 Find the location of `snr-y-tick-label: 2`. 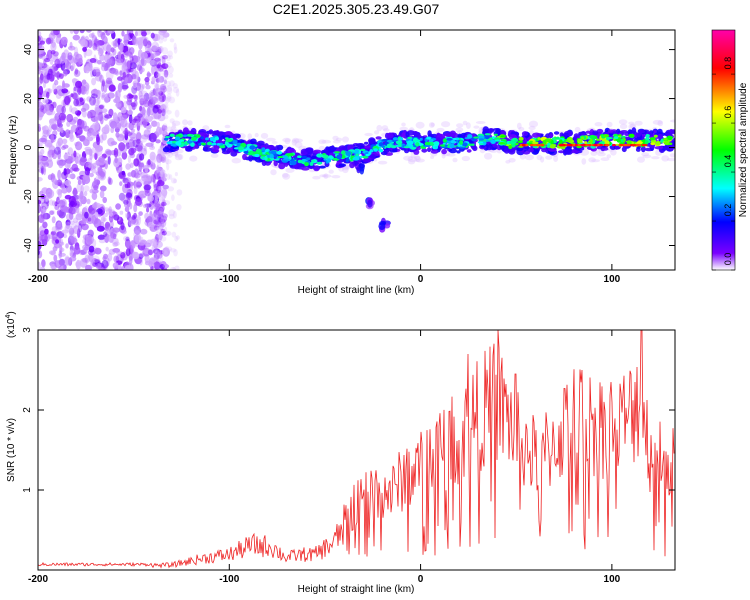

snr-y-tick-label: 2 is located at coordinates (27, 410).